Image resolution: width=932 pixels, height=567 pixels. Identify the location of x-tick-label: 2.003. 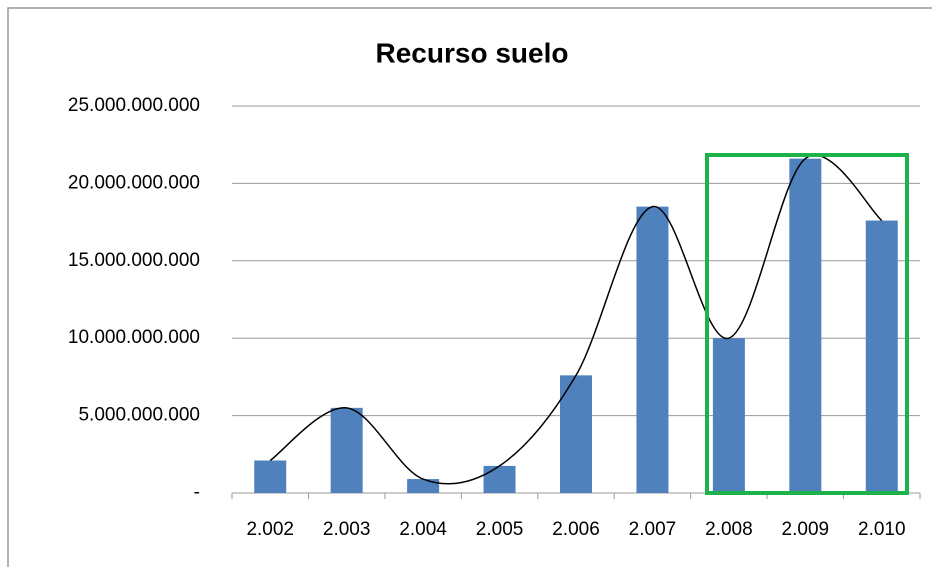
(347, 529).